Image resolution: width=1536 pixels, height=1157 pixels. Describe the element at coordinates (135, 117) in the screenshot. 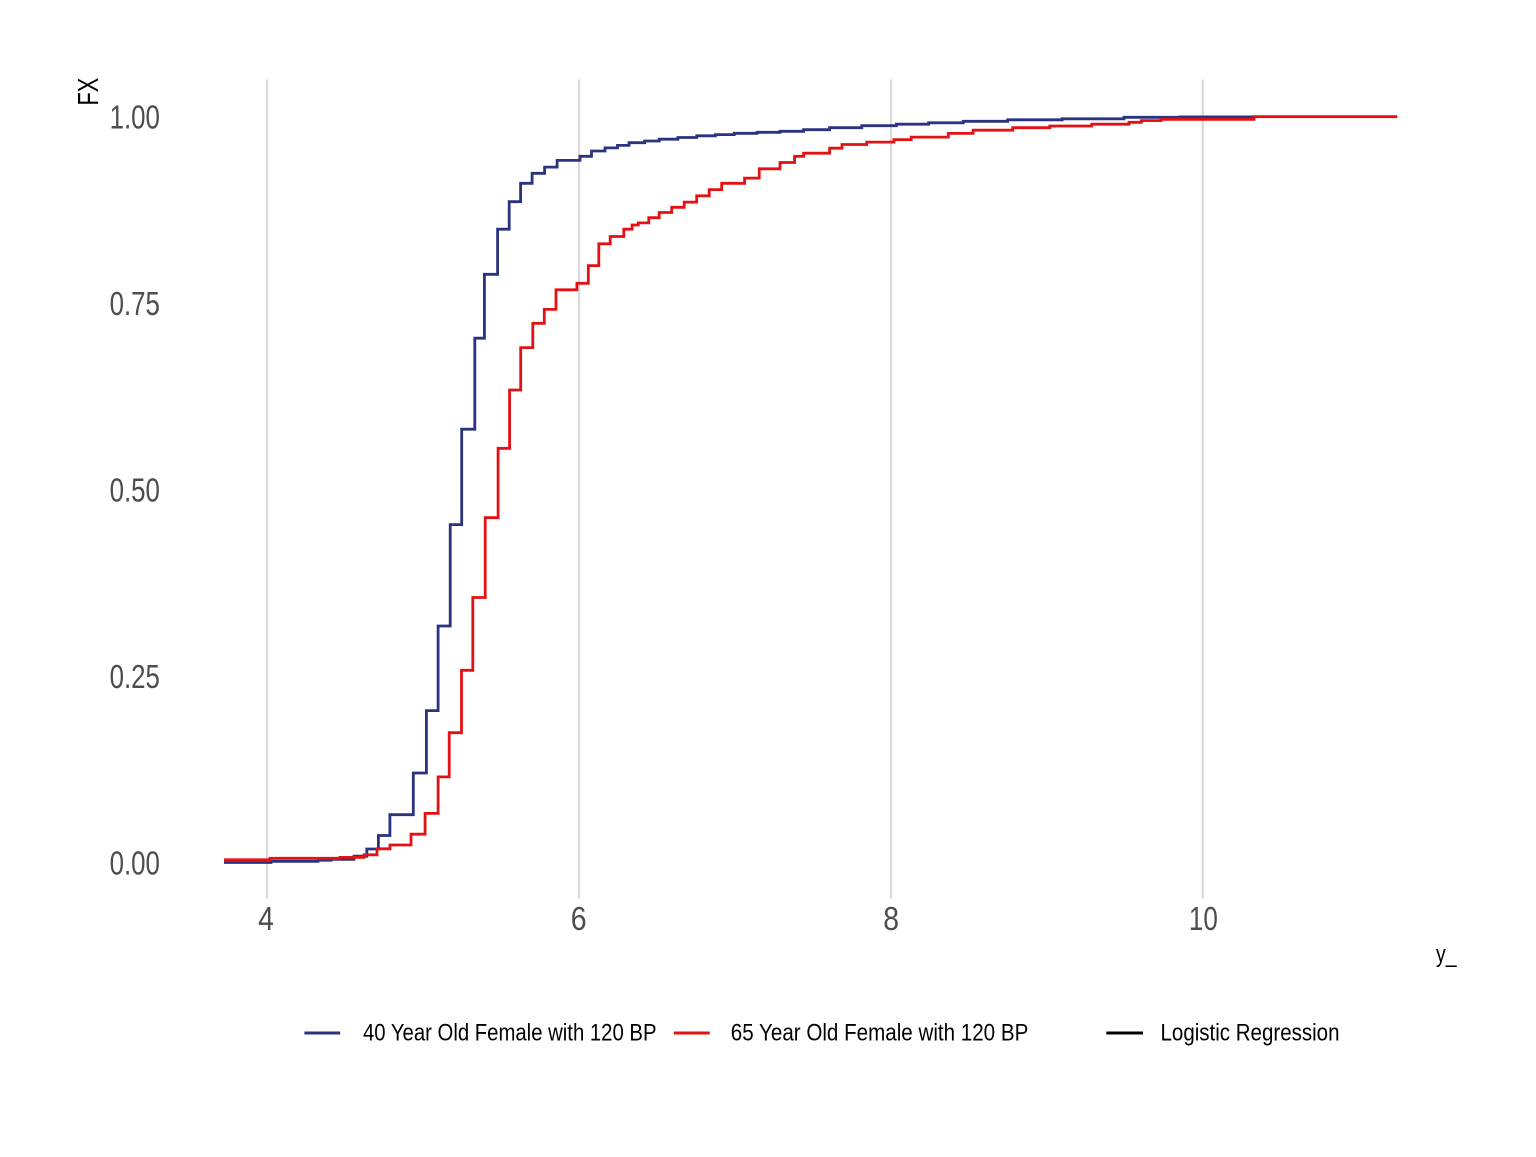

I see `svg-text: 1.00` at that location.